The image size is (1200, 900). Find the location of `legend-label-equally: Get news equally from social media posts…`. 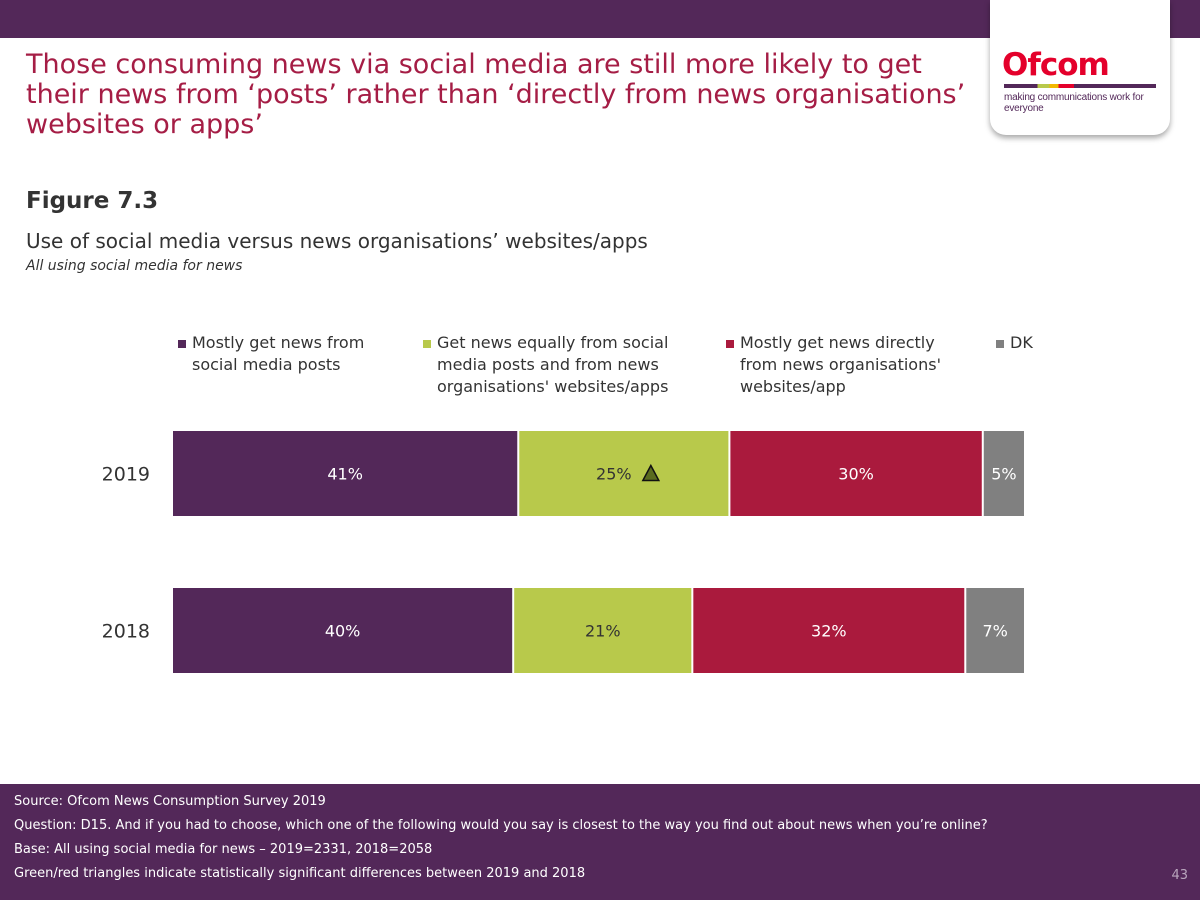

legend-label-equally: Get news equally from social media posts… is located at coordinates (553, 364).